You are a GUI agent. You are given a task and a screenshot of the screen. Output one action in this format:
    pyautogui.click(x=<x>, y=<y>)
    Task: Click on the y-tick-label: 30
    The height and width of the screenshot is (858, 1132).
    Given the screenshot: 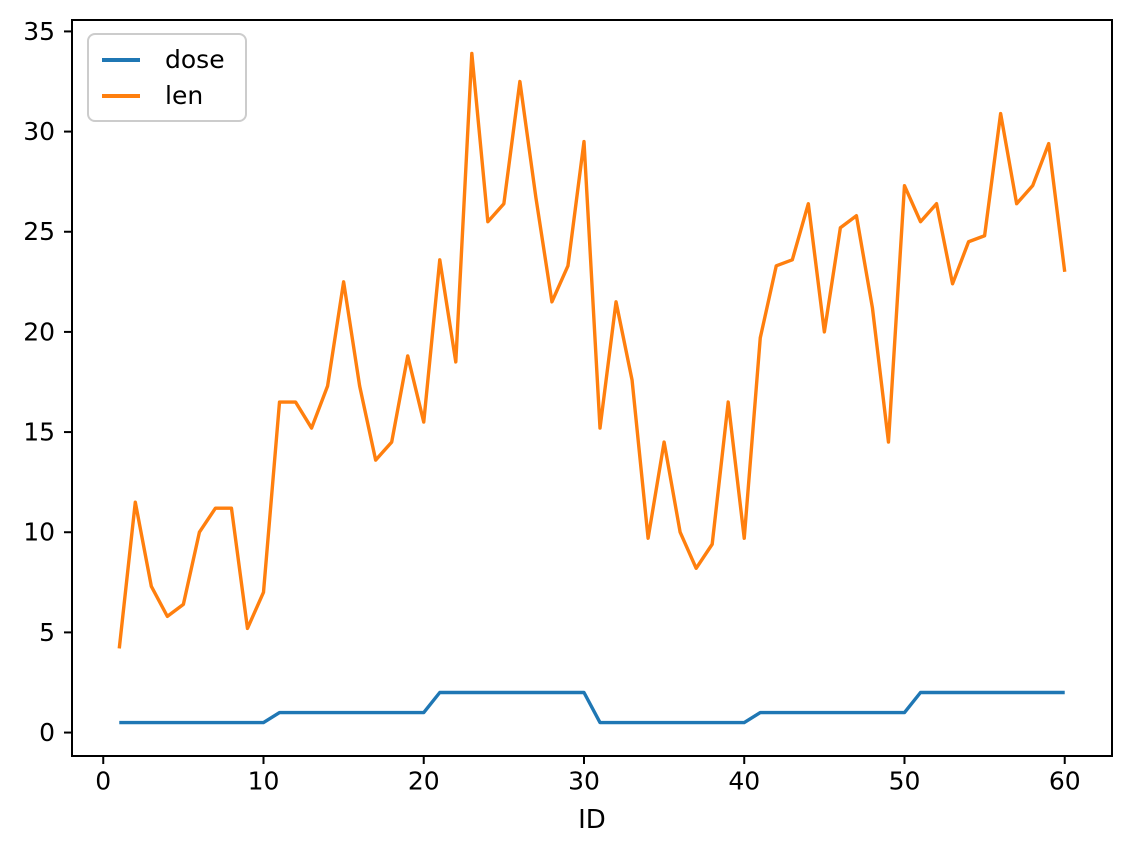 What is the action you would take?
    pyautogui.click(x=39, y=131)
    